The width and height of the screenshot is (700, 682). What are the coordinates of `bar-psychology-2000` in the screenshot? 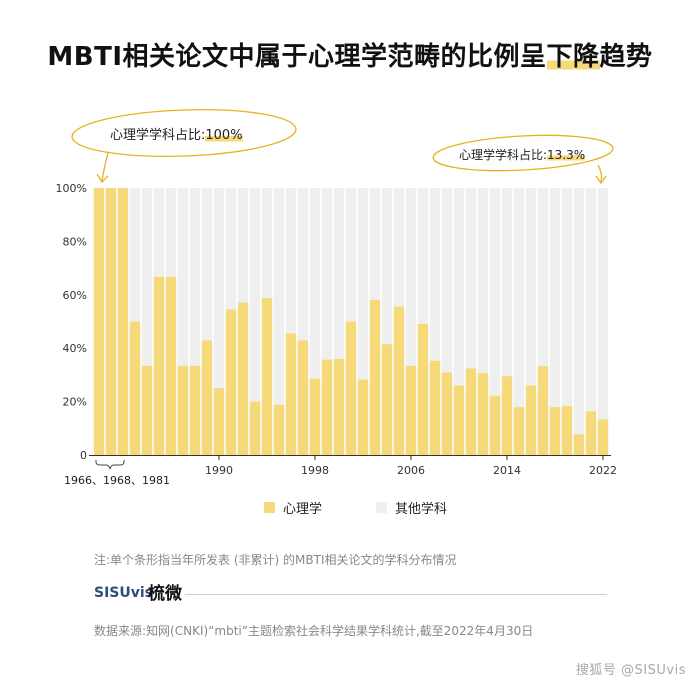 It's located at (339, 406).